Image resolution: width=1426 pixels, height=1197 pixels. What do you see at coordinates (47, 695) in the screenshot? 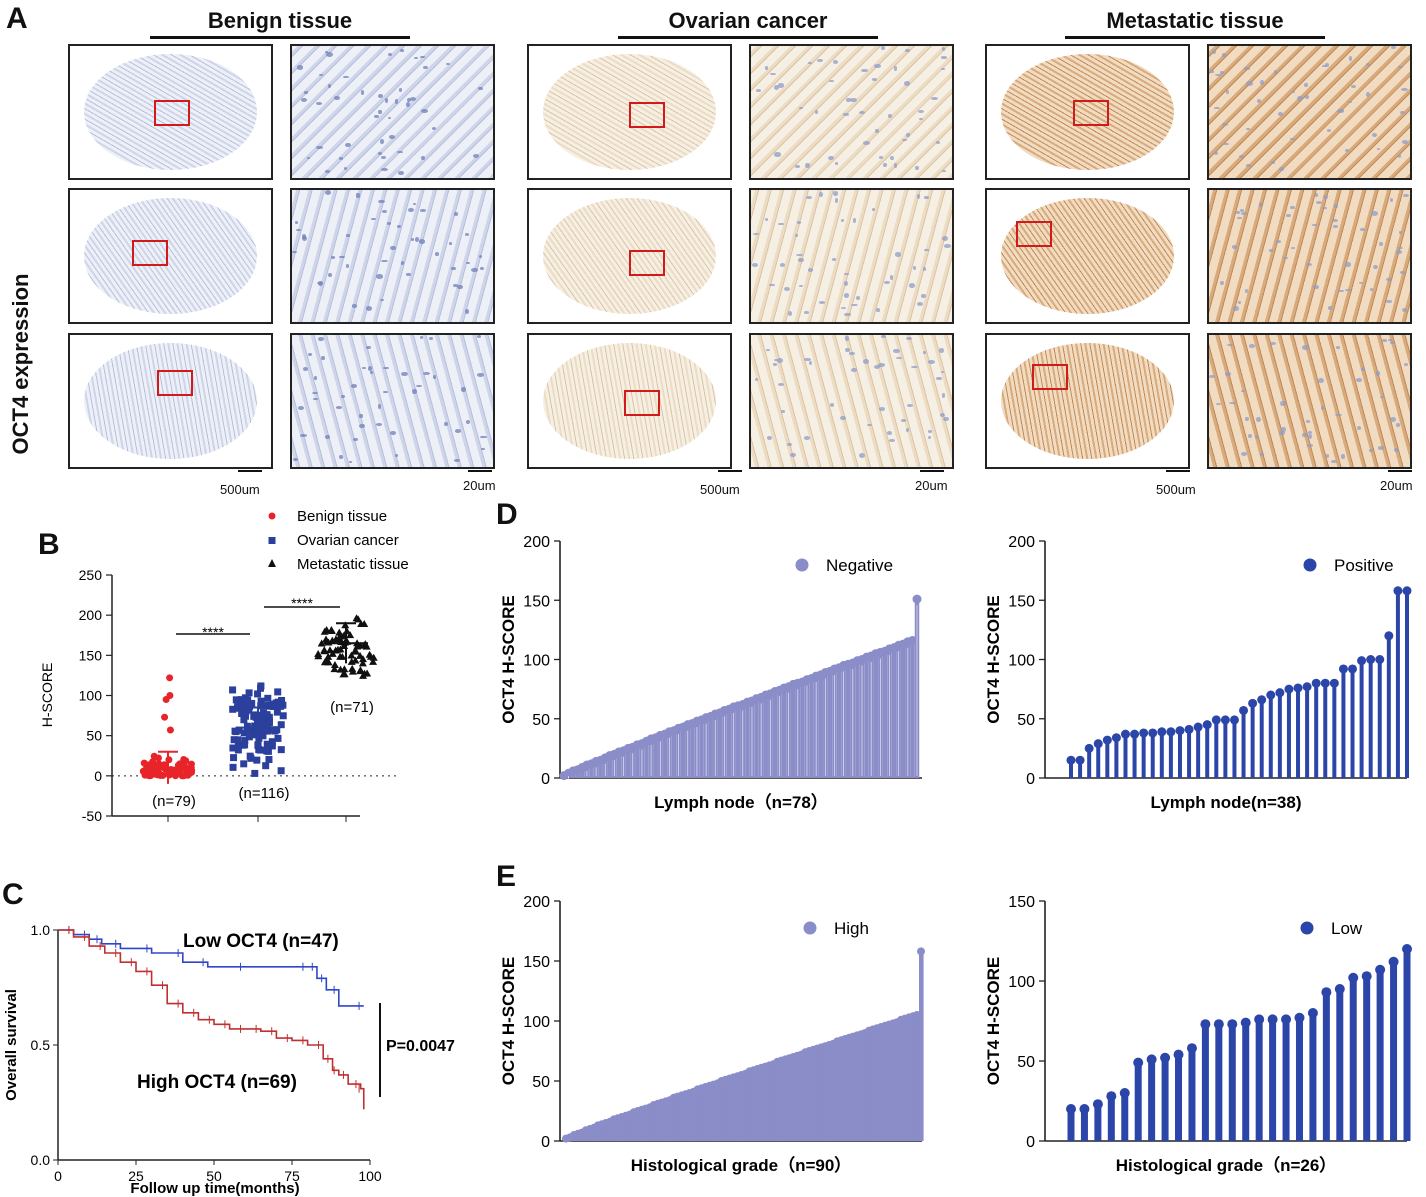
I see `y-axis-label: H-SCORE` at bounding box center [47, 695].